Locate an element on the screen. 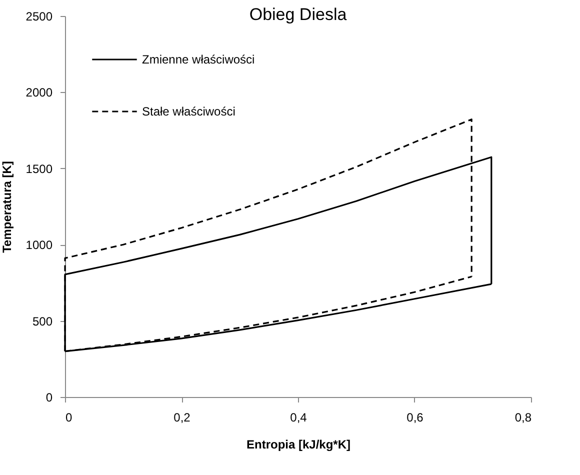 Image resolution: width=580 pixels, height=475 pixels. x-axis-title: Entropia [kJ/kg*K] is located at coordinates (298, 445).